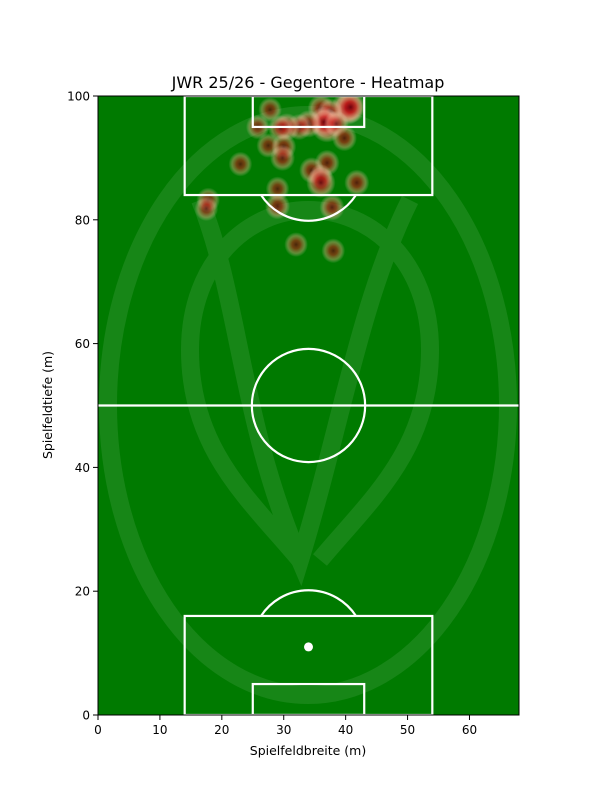  What do you see at coordinates (221, 730) in the screenshot?
I see `x-tick-label: 20` at bounding box center [221, 730].